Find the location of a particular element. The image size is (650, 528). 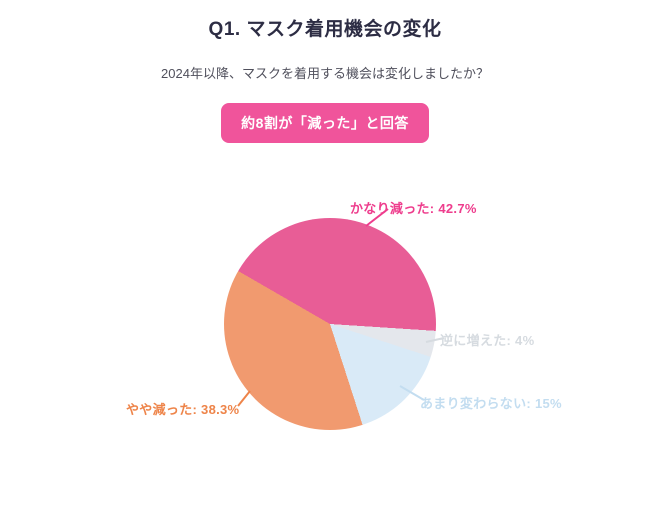

badge-wrap: 約8割が「減った」と回答 is located at coordinates (325, 123).